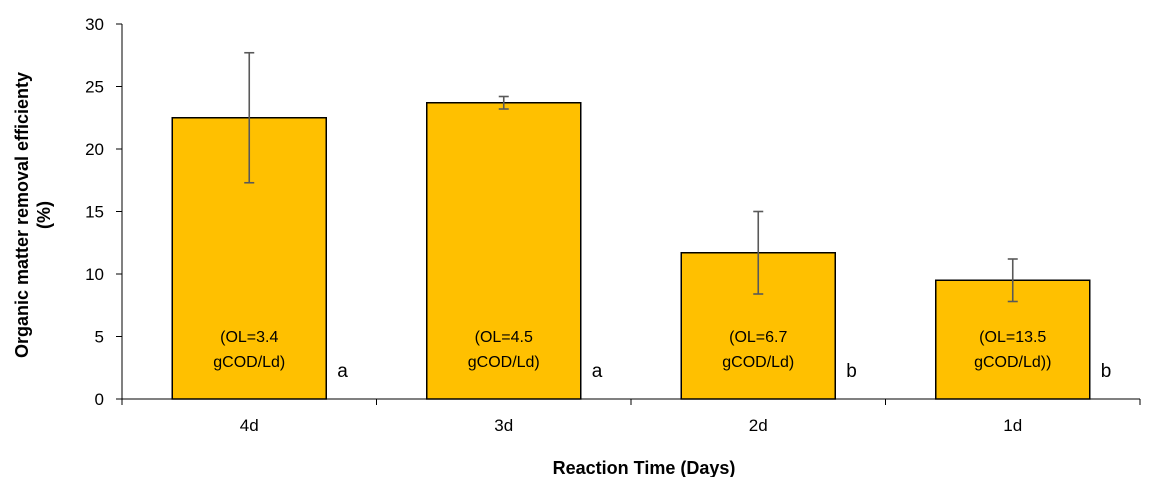 The image size is (1153, 482). What do you see at coordinates (1012, 425) in the screenshot?
I see `x-tick-label: 1d` at bounding box center [1012, 425].